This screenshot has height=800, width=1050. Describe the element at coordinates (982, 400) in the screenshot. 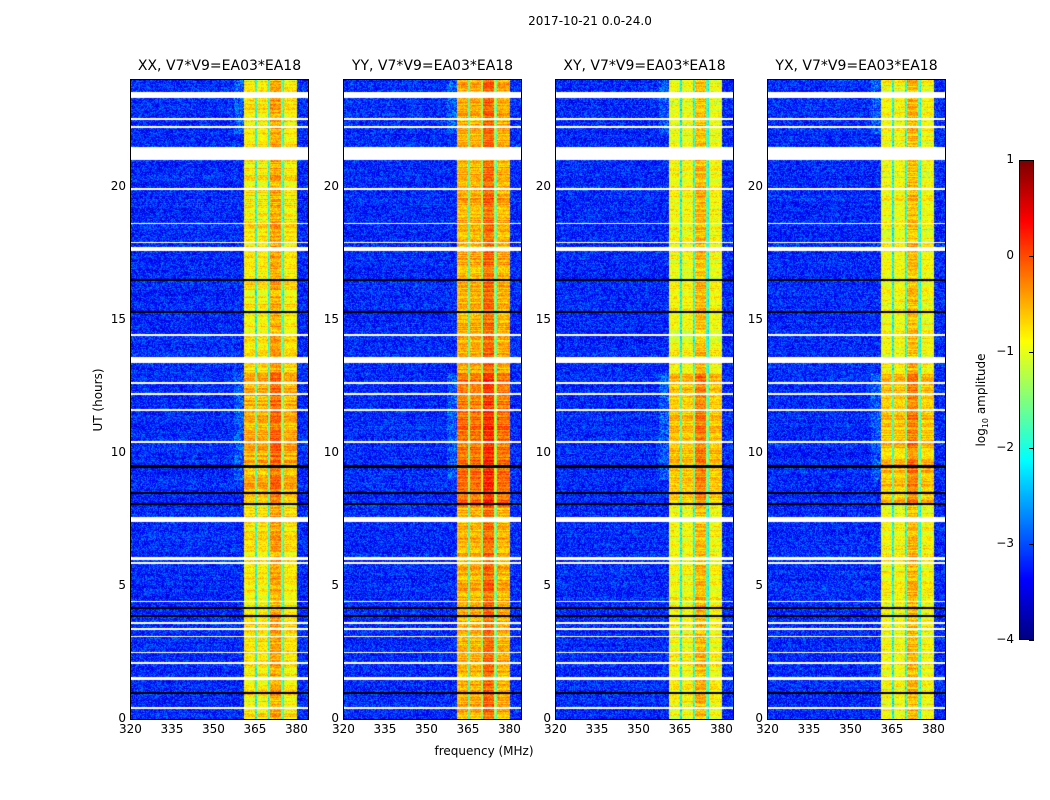

I see `colorbar-label: log10 amplitude` at that location.